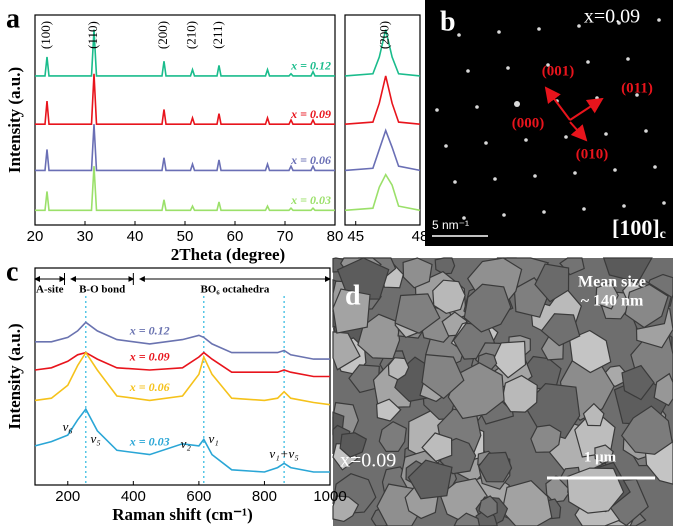  I want to click on series-label: x = 0.06, so click(149, 387).